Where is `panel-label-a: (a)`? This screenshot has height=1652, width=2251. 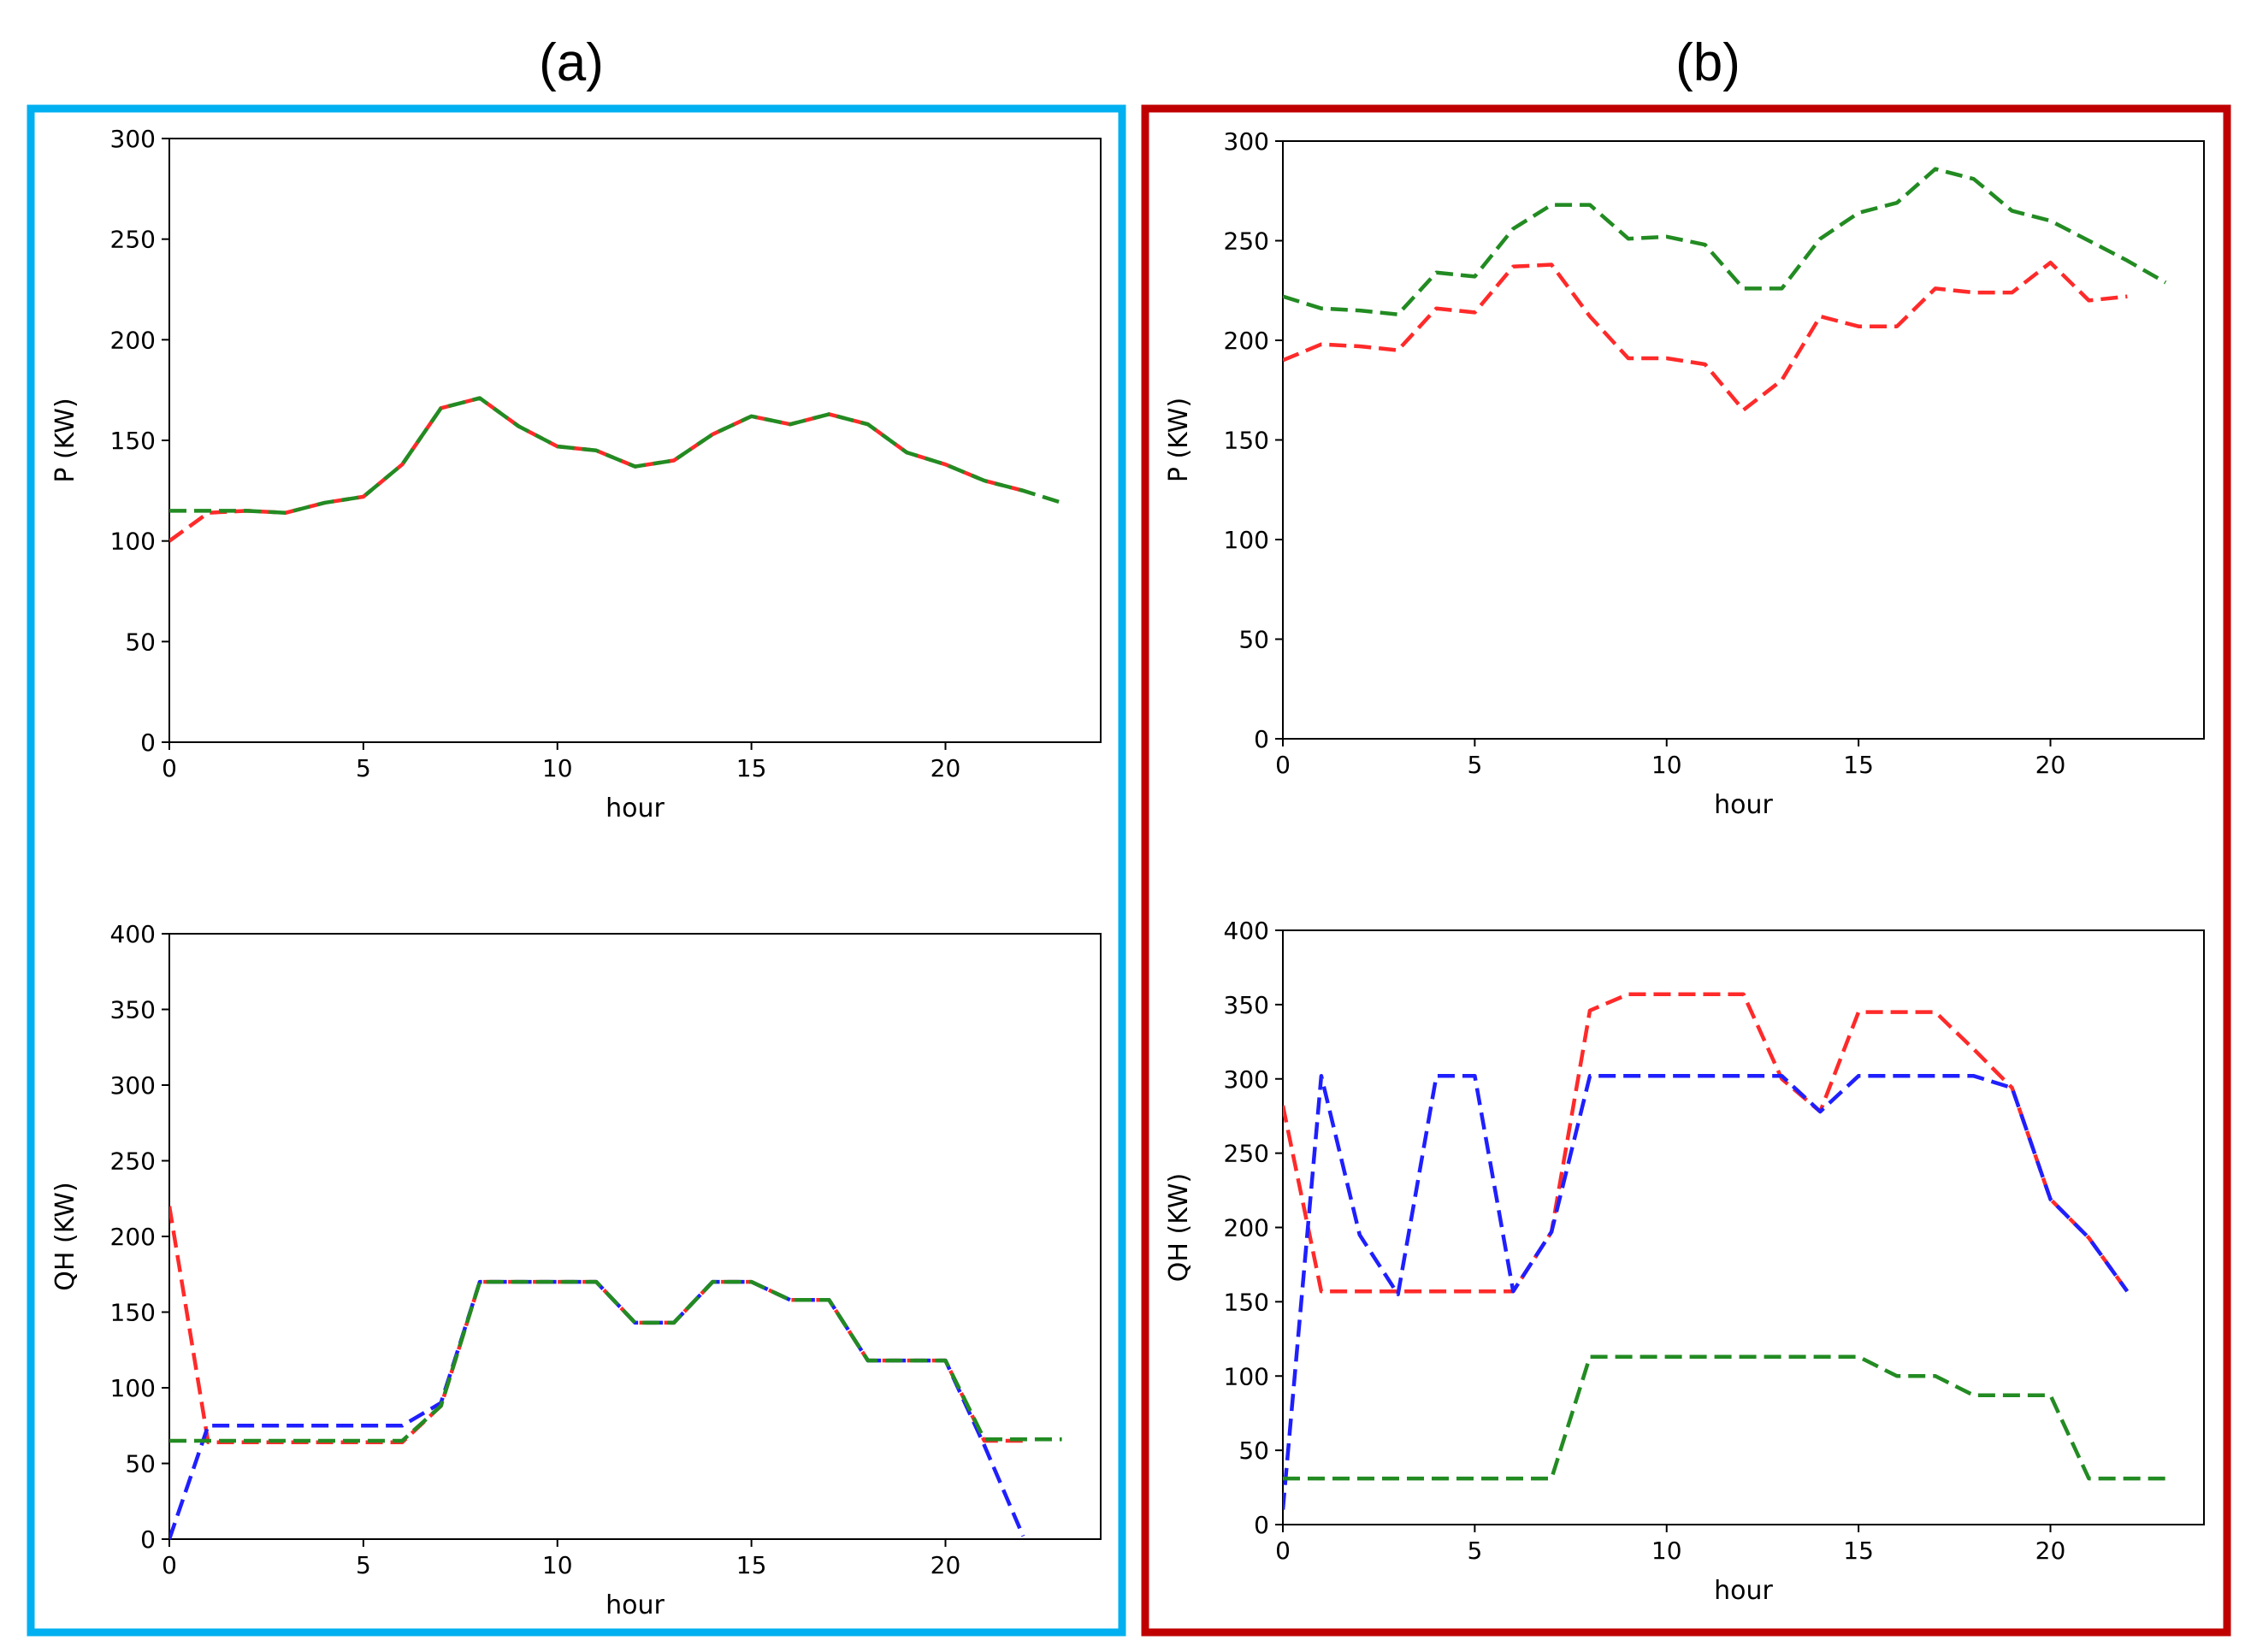 panel-label-a: (a) is located at coordinates (571, 62).